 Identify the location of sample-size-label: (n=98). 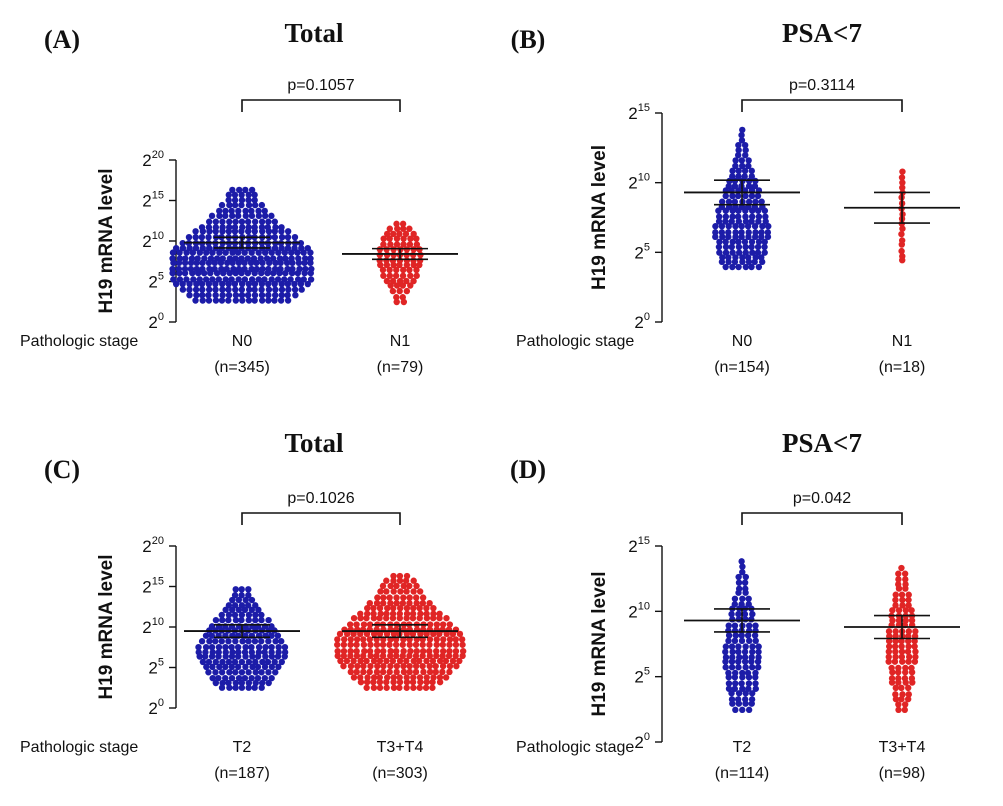
(902, 773).